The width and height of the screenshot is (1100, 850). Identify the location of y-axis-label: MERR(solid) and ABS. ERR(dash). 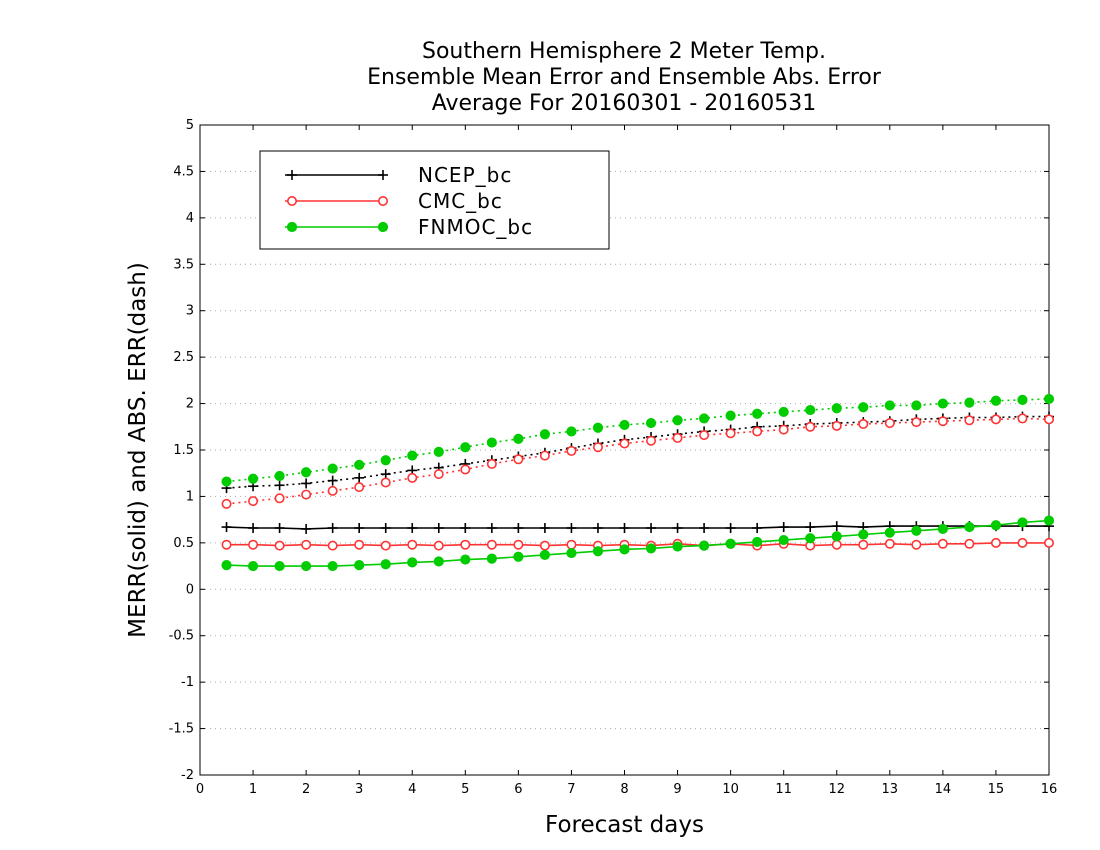
(138, 450).